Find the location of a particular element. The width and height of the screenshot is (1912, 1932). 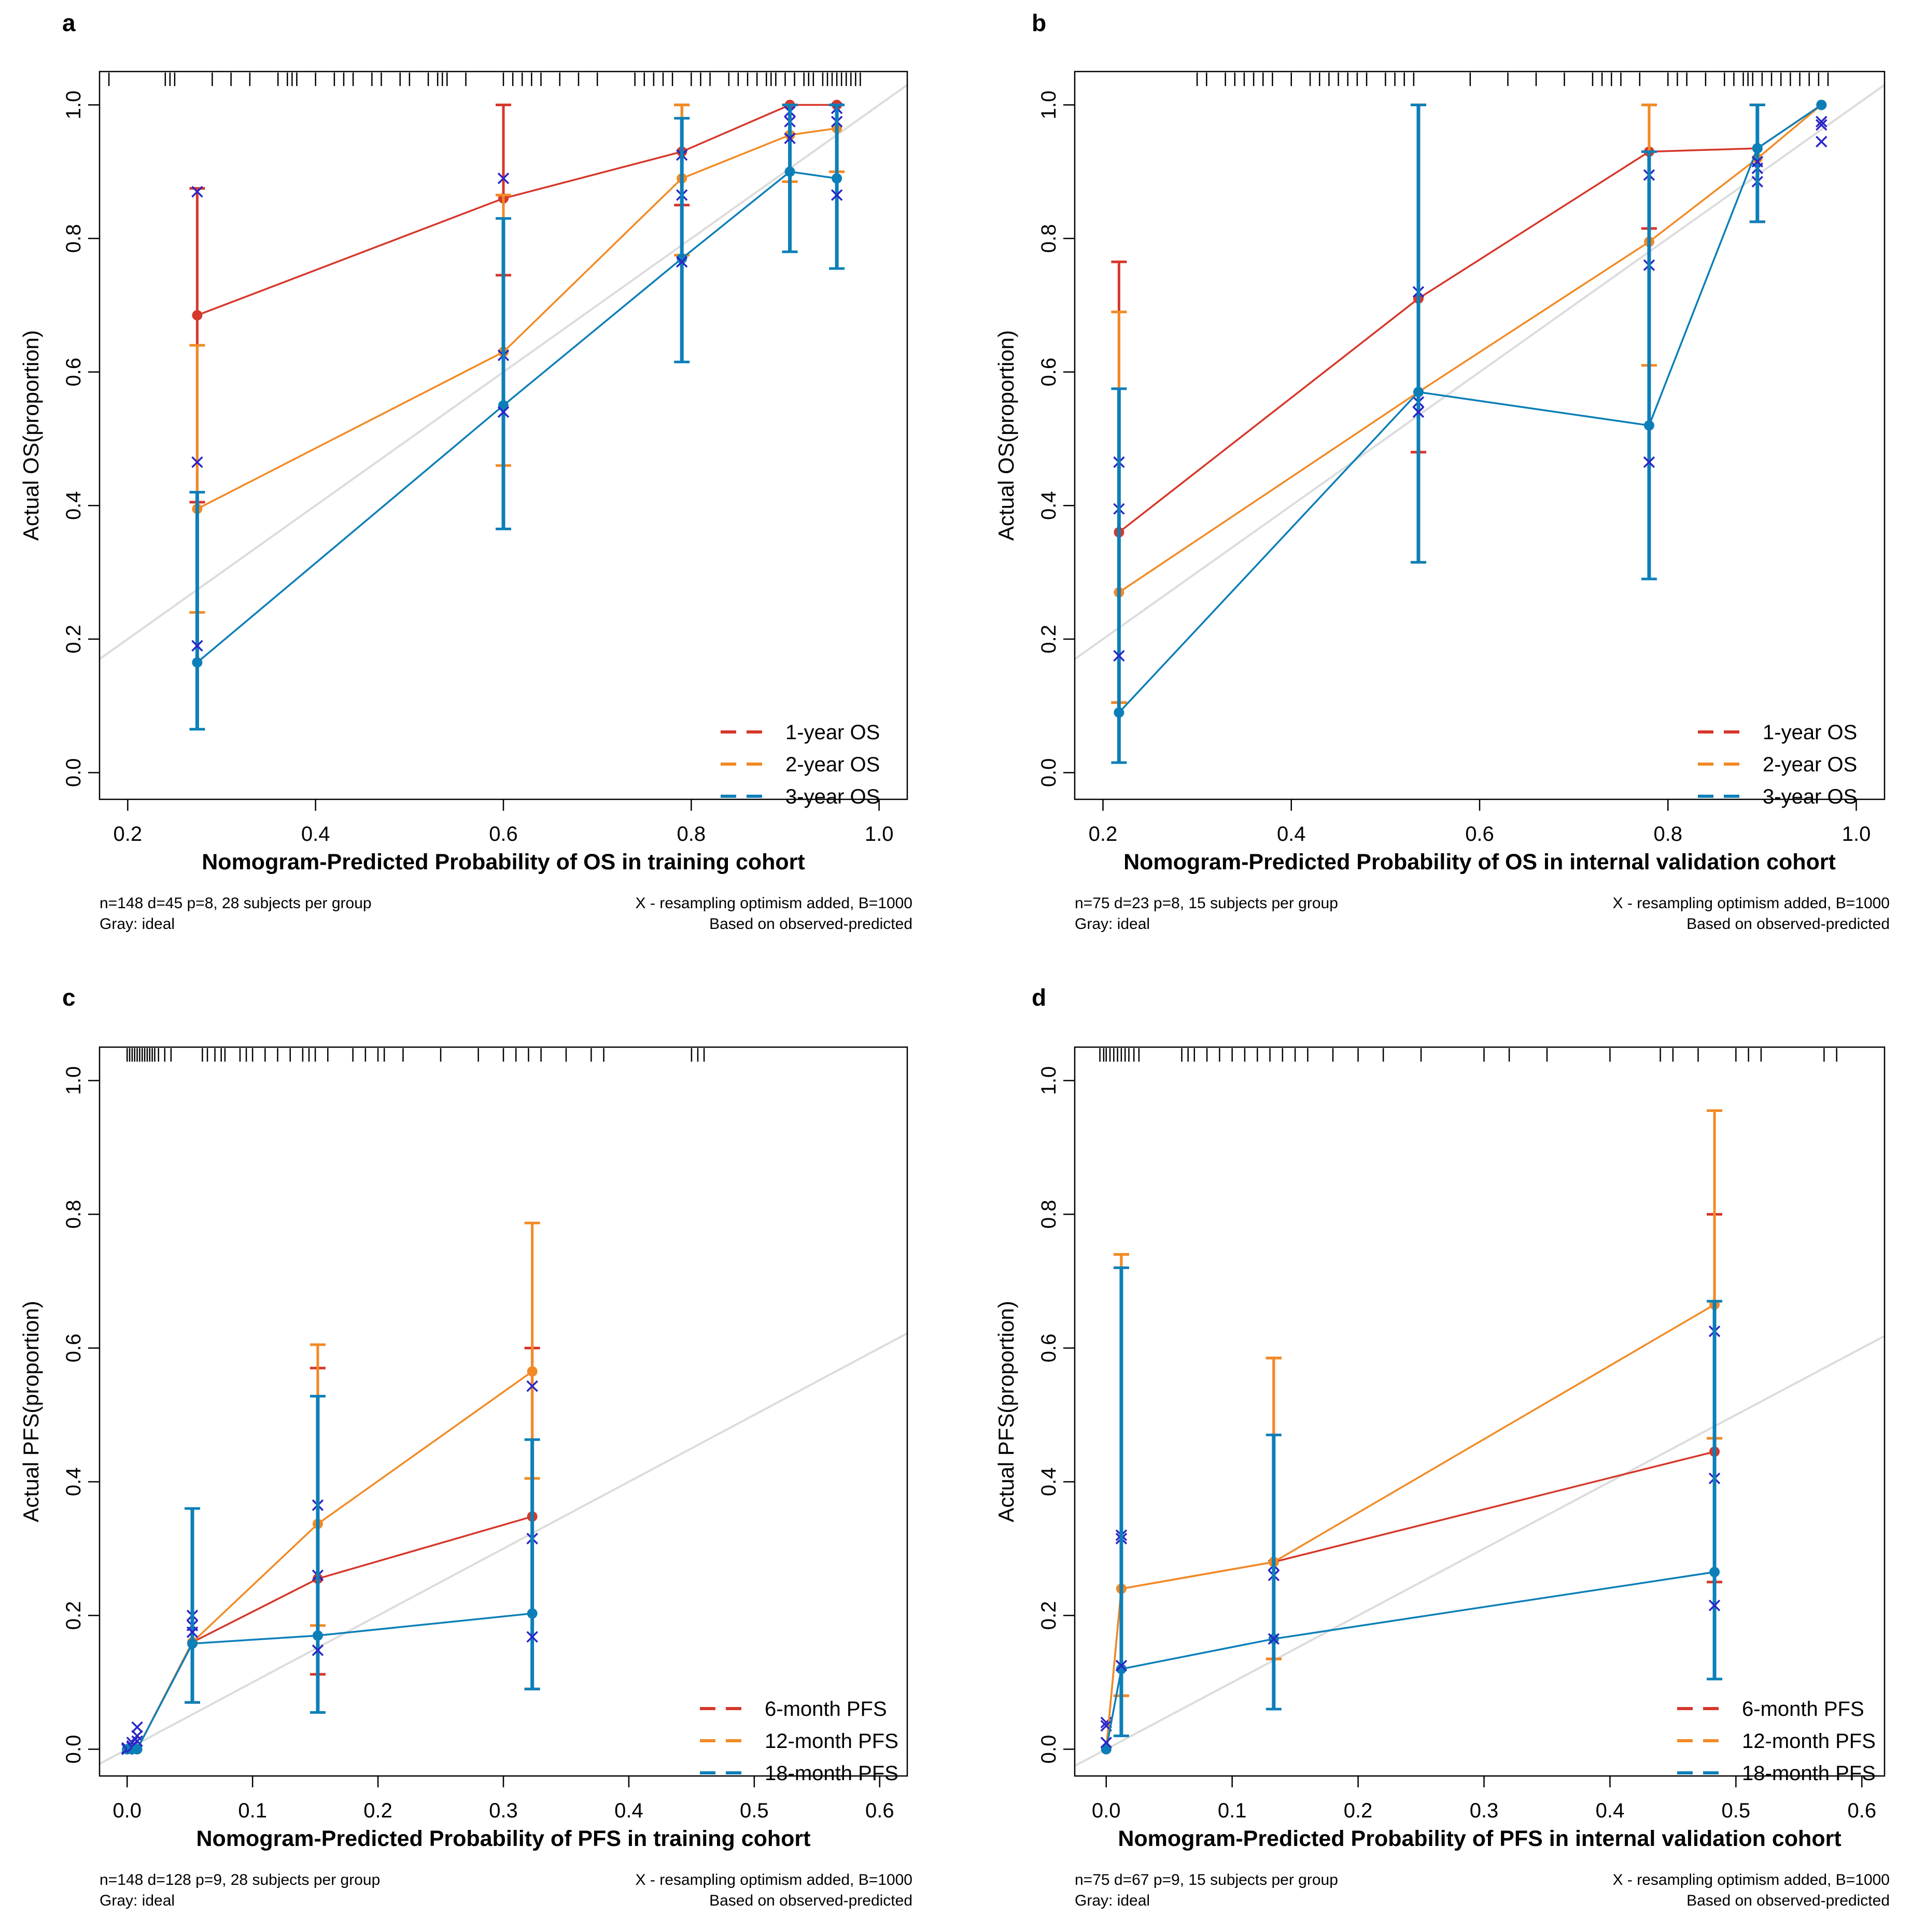

x-tick-label: 0.8 is located at coordinates (692, 834).